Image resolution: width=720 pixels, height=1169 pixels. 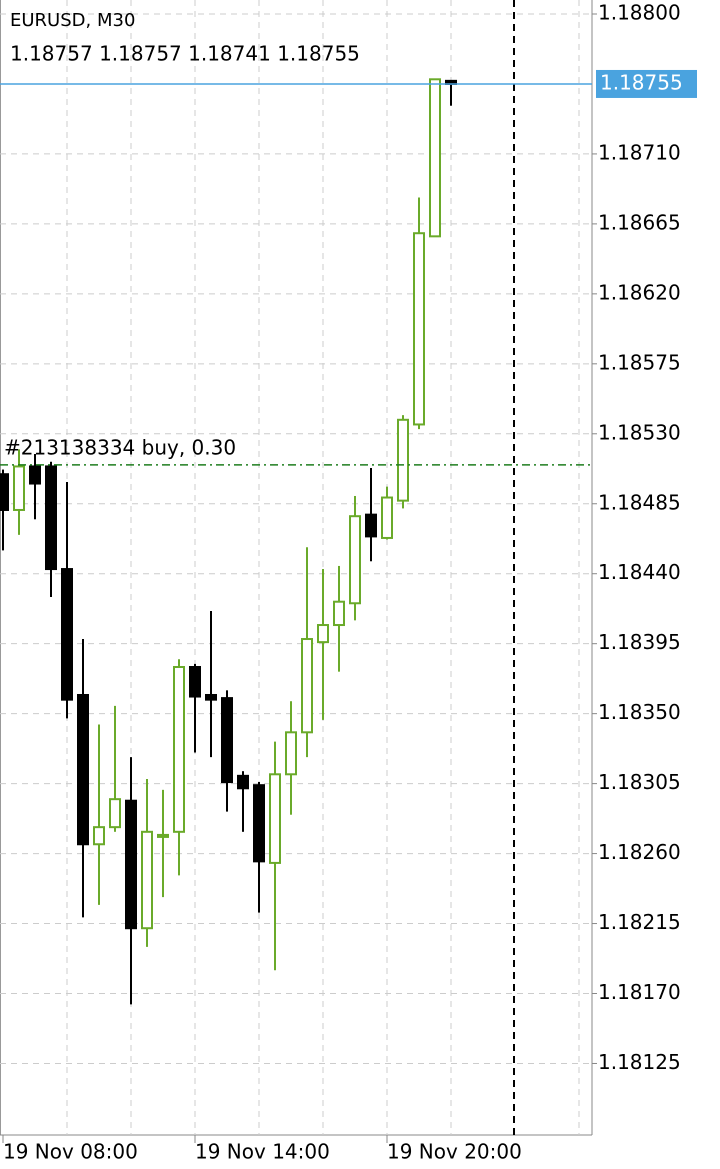 What do you see at coordinates (70, 1152) in the screenshot?
I see `x-tick-label: 19 Nov 08:00` at bounding box center [70, 1152].